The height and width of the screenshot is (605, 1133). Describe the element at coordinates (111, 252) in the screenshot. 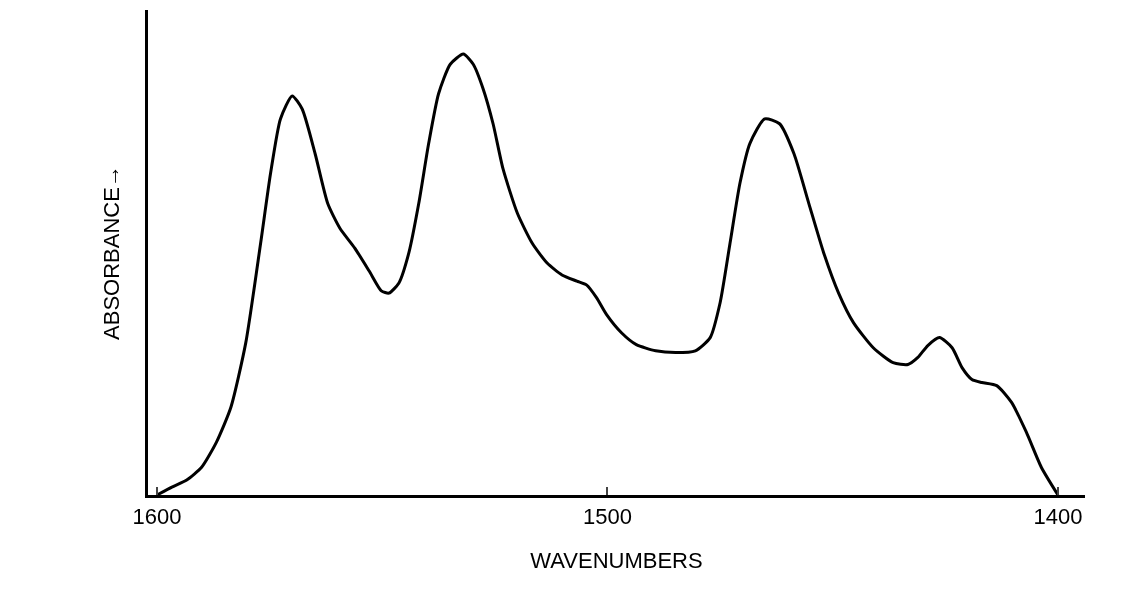

I see `y-axis-title: ABSORBANCE→` at that location.